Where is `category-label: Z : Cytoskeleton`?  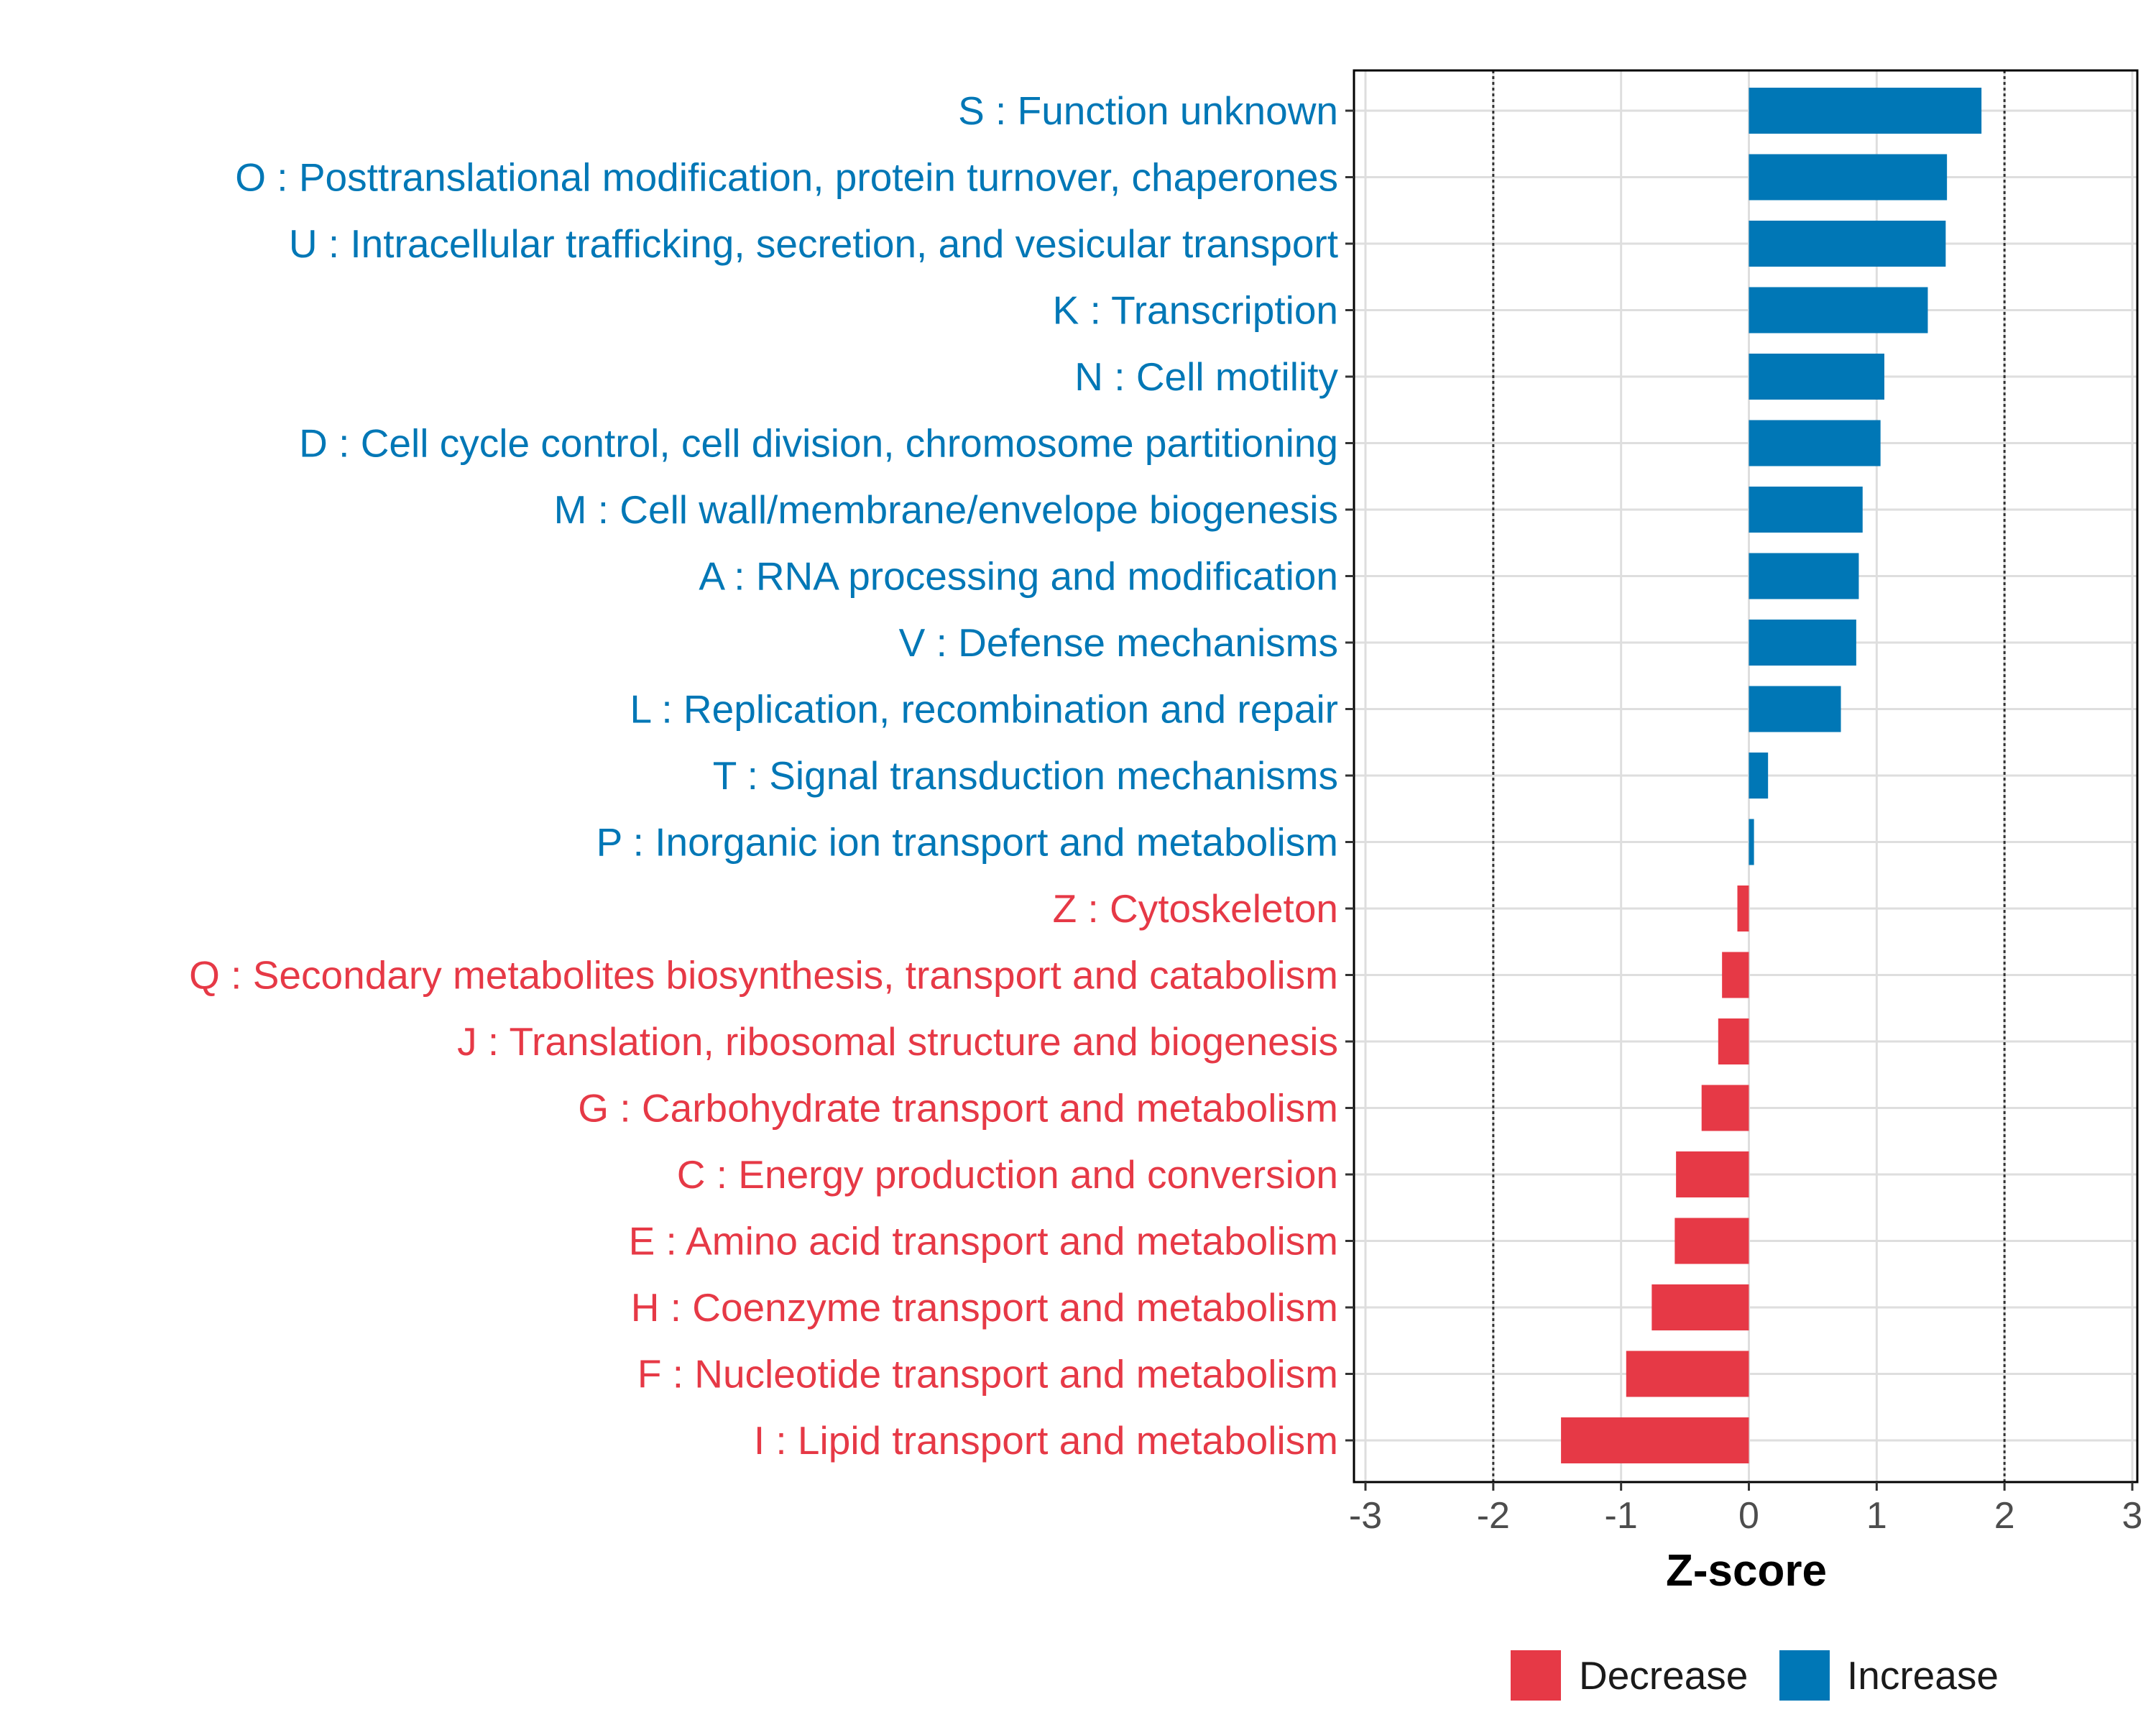
category-label: Z : Cytoskeleton is located at coordinates (1196, 908).